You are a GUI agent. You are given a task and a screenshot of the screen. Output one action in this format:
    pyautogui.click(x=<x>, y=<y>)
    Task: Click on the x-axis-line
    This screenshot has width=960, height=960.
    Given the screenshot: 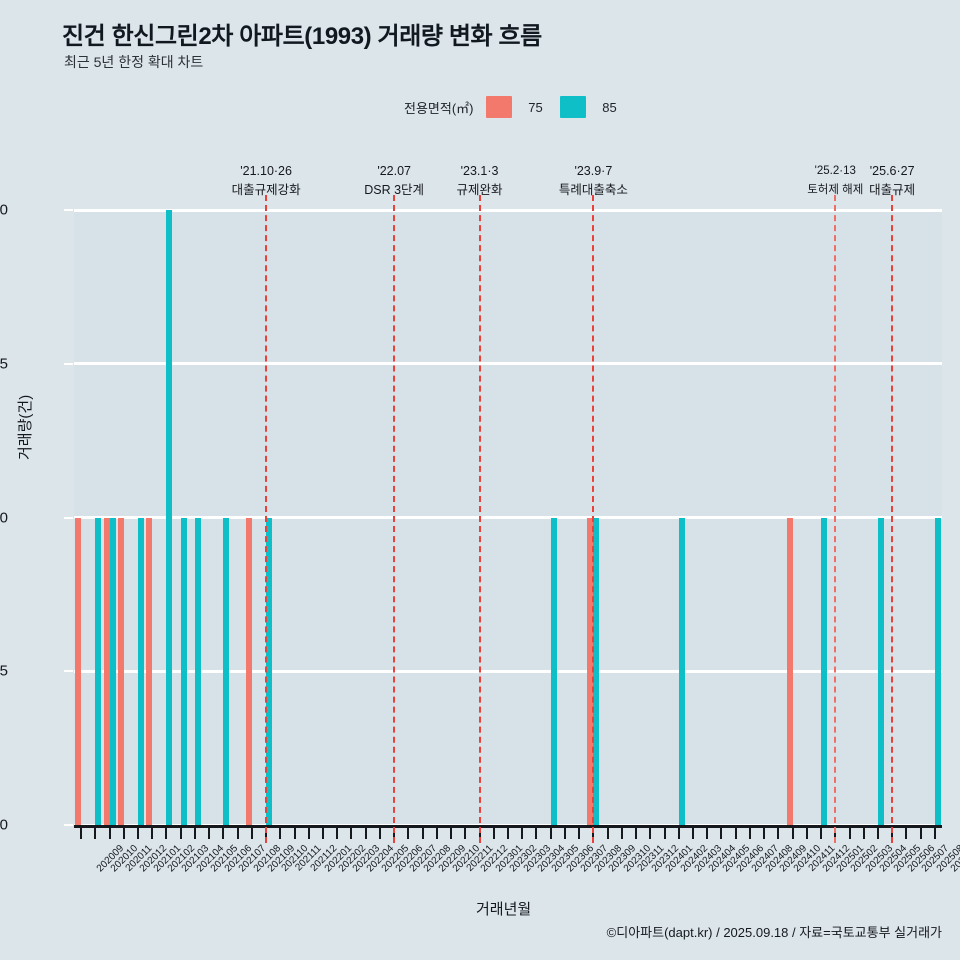 What is the action you would take?
    pyautogui.click(x=508, y=826)
    